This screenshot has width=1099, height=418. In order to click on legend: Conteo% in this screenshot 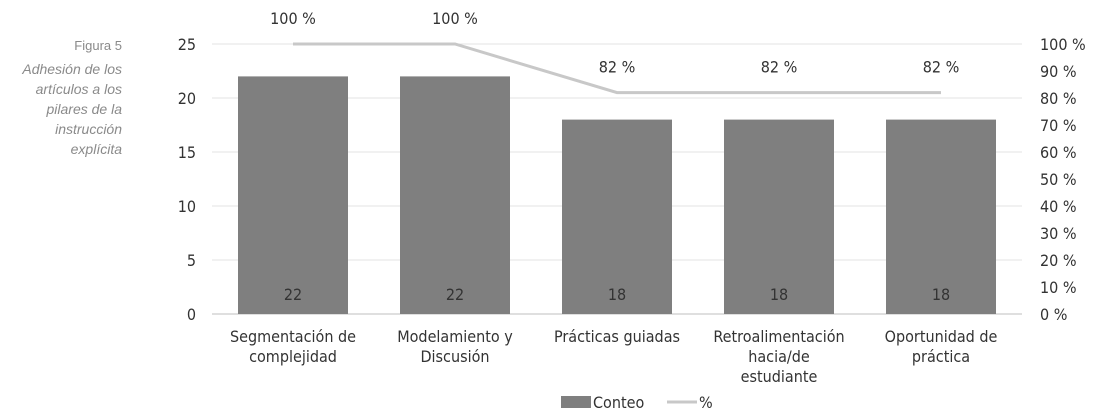, I will do `click(637, 402)`.